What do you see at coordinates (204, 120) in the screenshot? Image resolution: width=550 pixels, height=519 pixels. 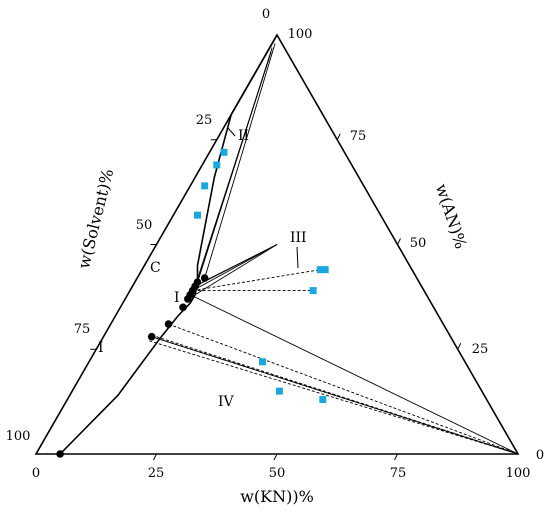 I see `left-tick-label: 25` at bounding box center [204, 120].